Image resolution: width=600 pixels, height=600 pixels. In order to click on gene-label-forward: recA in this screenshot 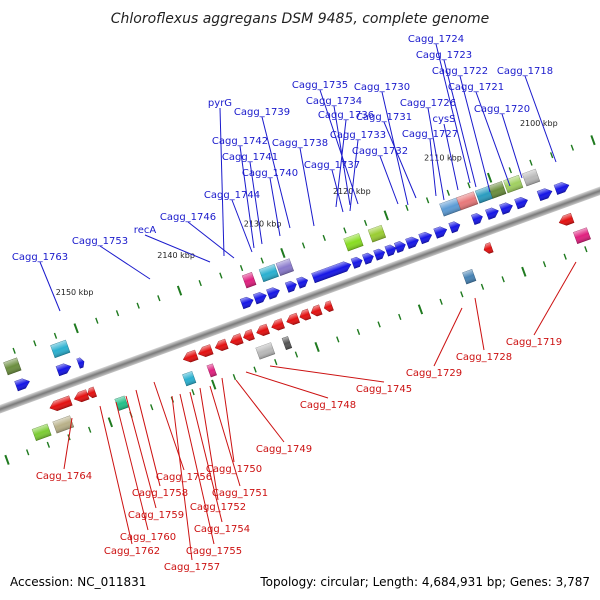, I will do `click(145, 230)`.